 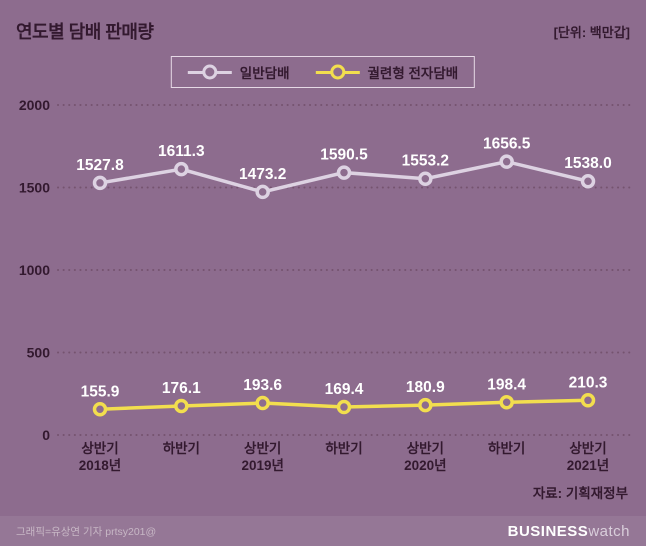 I want to click on legend-label-heated: 궐련형 전자담배, so click(x=413, y=73).